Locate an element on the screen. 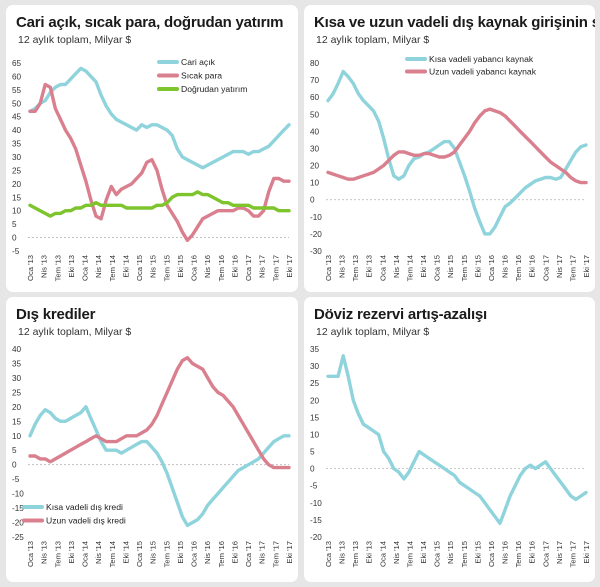 This screenshot has height=587, width=600. chart-title: Dış krediler is located at coordinates (56, 314).